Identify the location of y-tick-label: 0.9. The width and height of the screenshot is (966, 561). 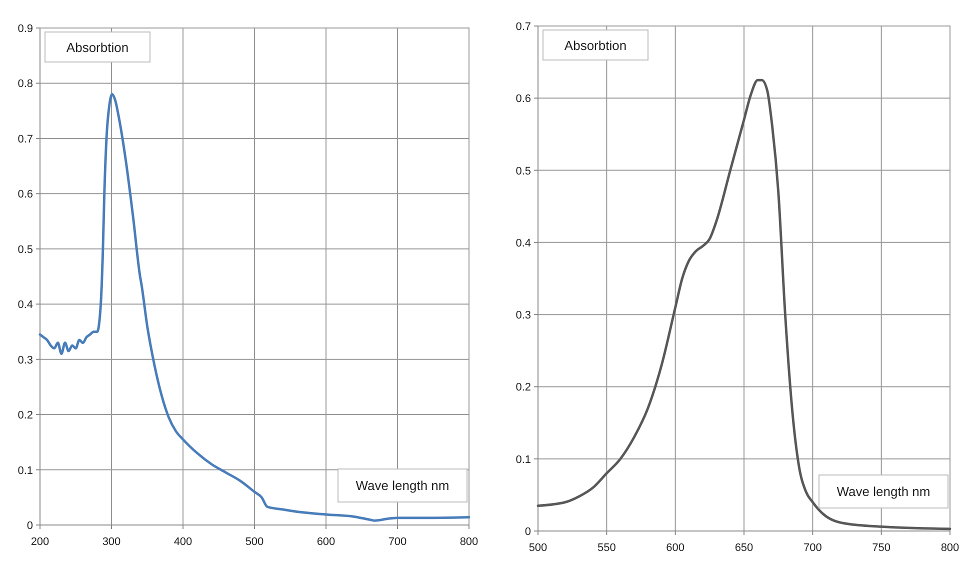
(25, 29).